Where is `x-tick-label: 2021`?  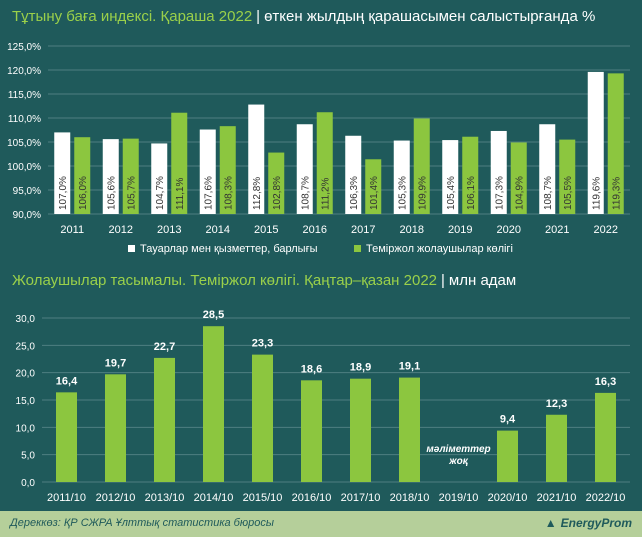 x-tick-label: 2021 is located at coordinates (557, 230).